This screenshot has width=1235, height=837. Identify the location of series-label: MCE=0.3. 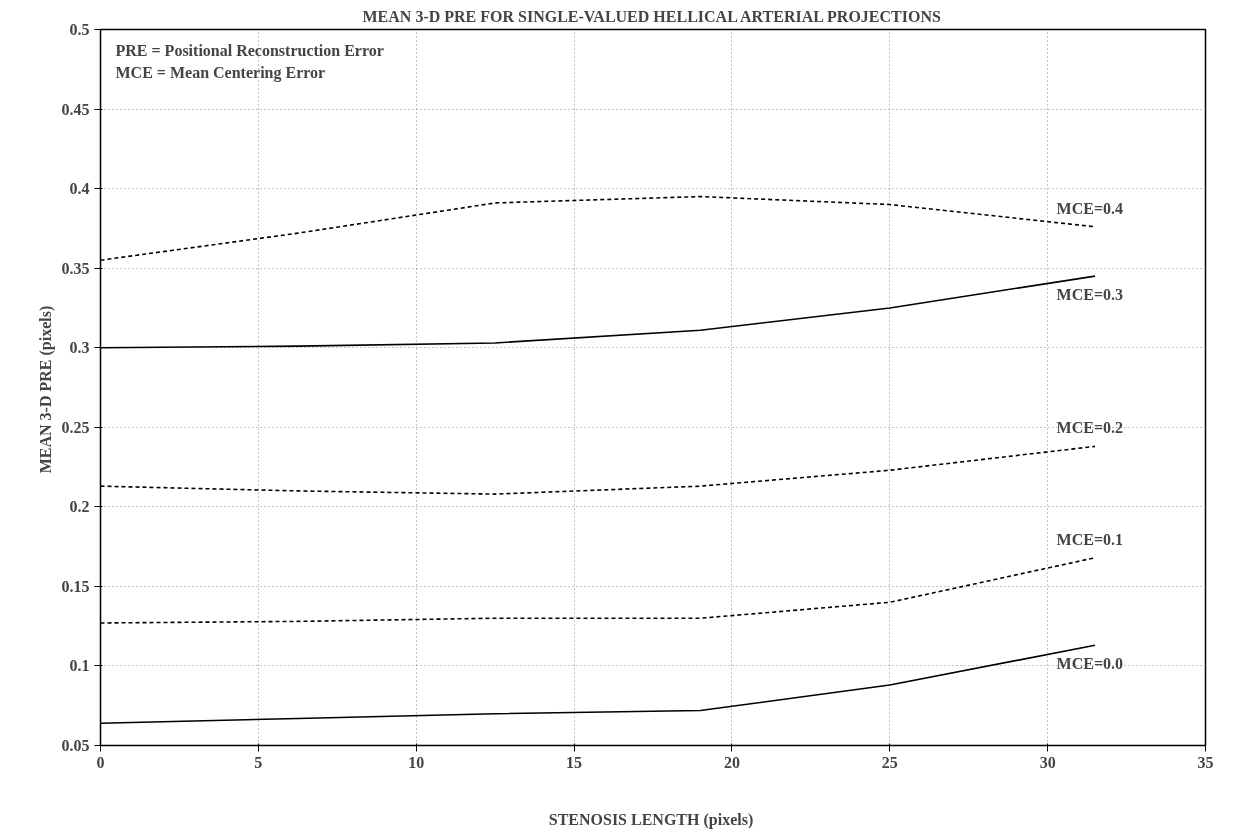
(1090, 295).